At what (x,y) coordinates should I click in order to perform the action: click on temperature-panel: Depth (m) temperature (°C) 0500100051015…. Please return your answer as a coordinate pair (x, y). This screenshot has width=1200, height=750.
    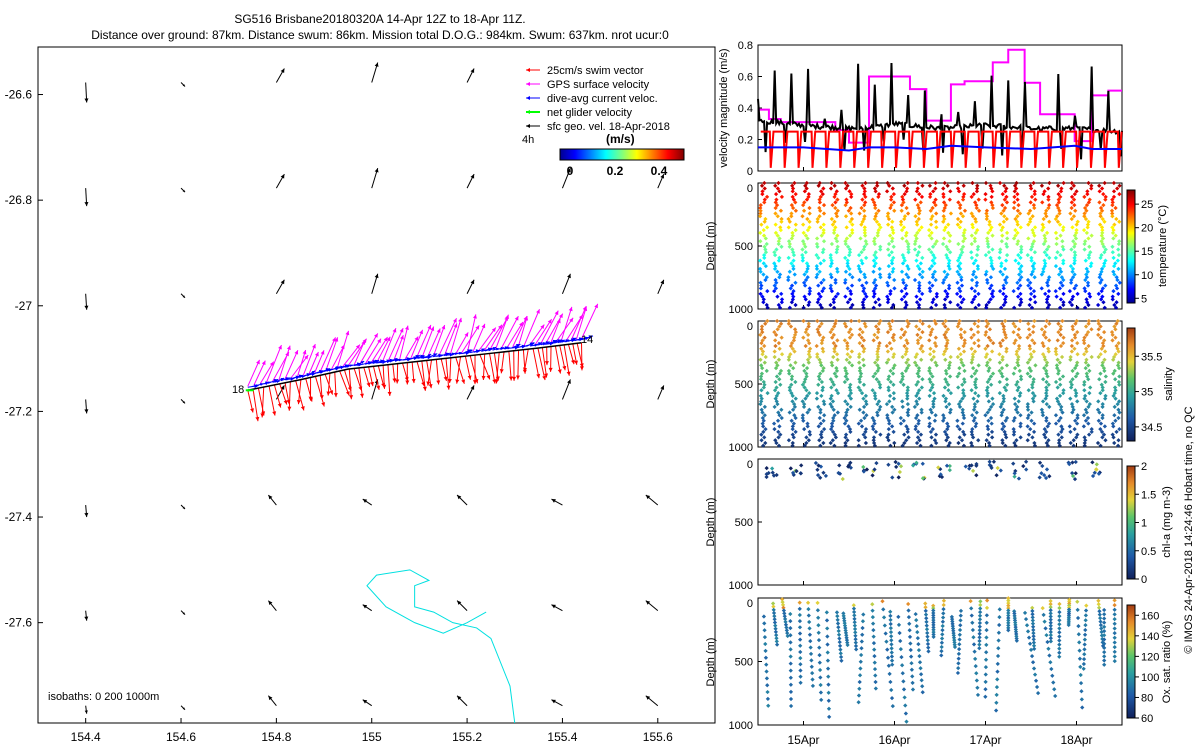
    Looking at the image, I should click on (937, 248).